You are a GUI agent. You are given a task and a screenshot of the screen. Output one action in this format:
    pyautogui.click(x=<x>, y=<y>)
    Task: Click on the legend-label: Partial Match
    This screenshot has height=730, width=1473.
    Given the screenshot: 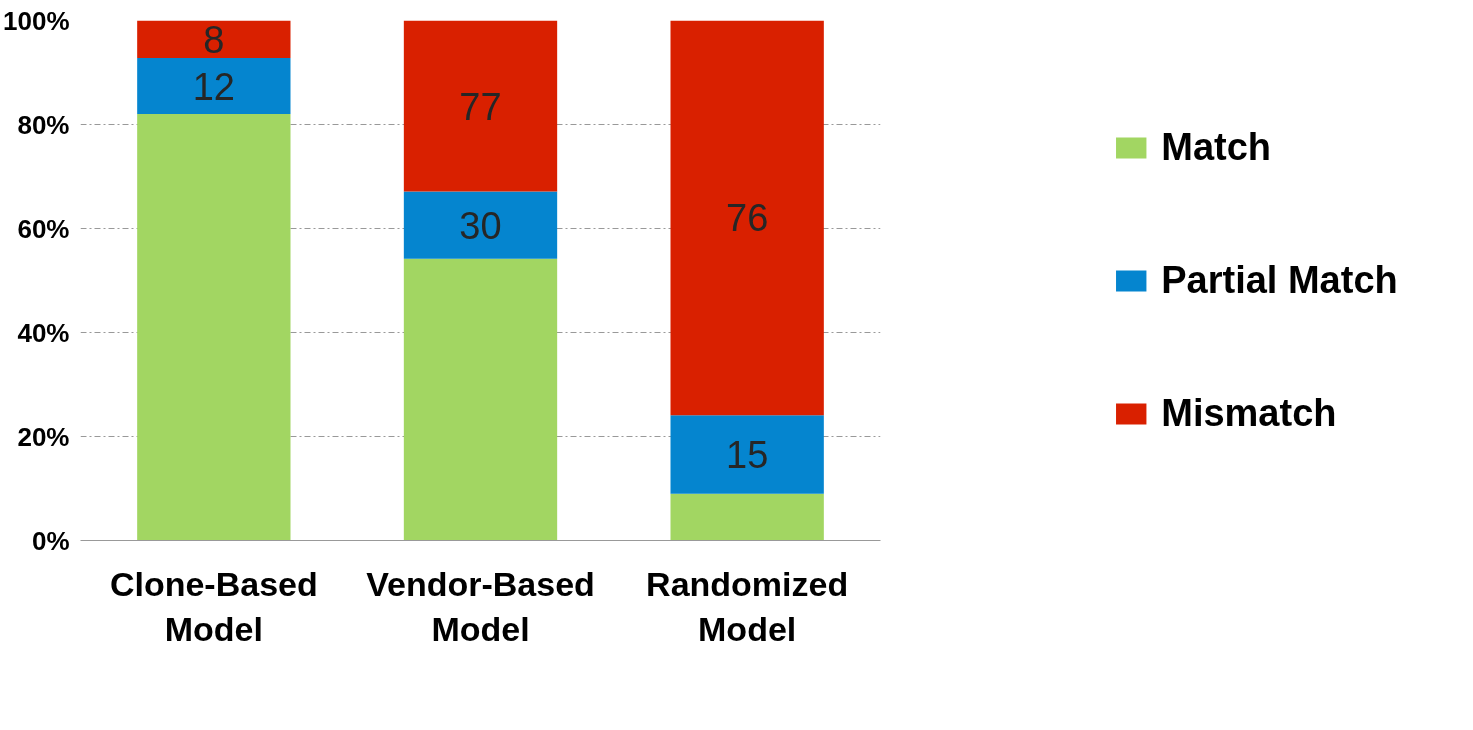 What is the action you would take?
    pyautogui.click(x=1279, y=280)
    